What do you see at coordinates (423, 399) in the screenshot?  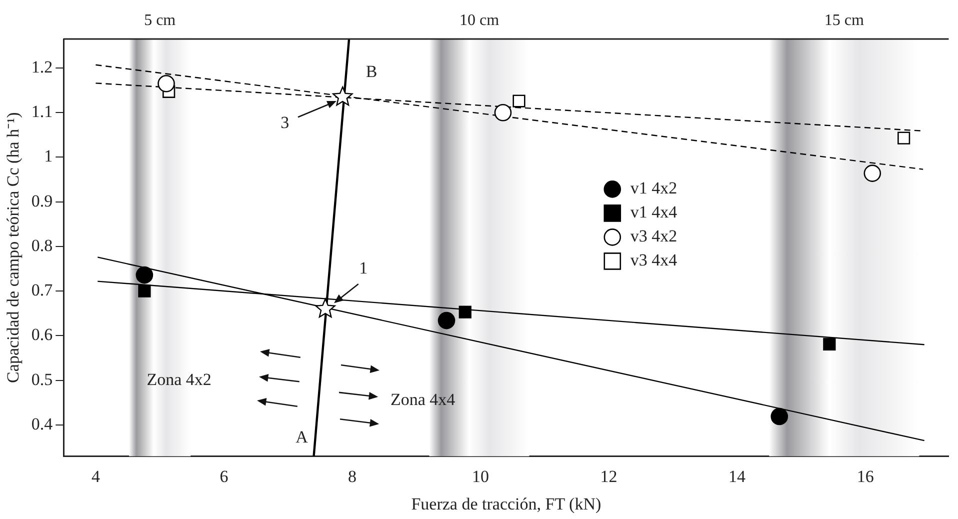 I see `annotation: Zona 4x4` at bounding box center [423, 399].